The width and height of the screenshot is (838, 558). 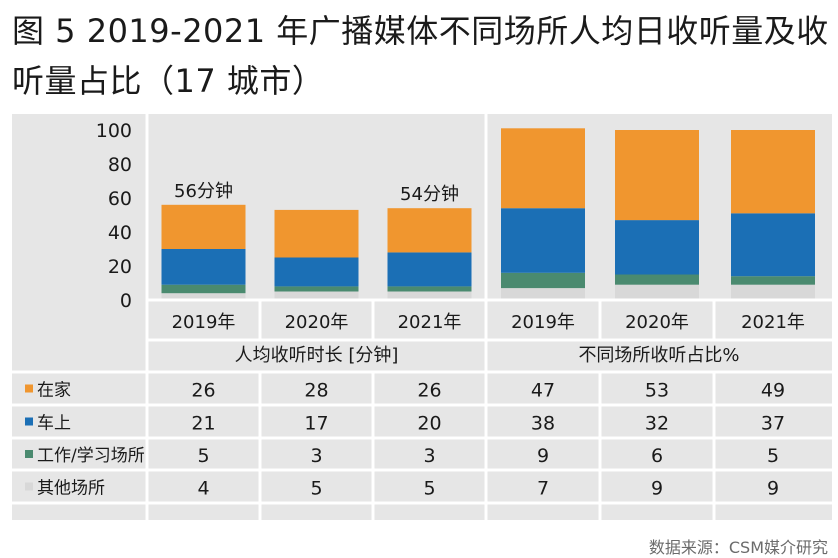 I want to click on legend-label: 工作/学习场所, so click(x=91, y=456).